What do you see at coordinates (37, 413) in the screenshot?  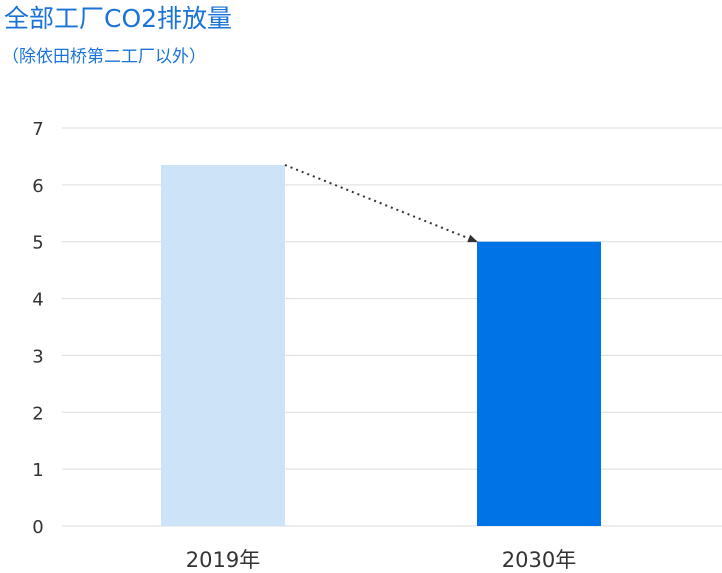 I see `y-tick-label: 2` at bounding box center [37, 413].